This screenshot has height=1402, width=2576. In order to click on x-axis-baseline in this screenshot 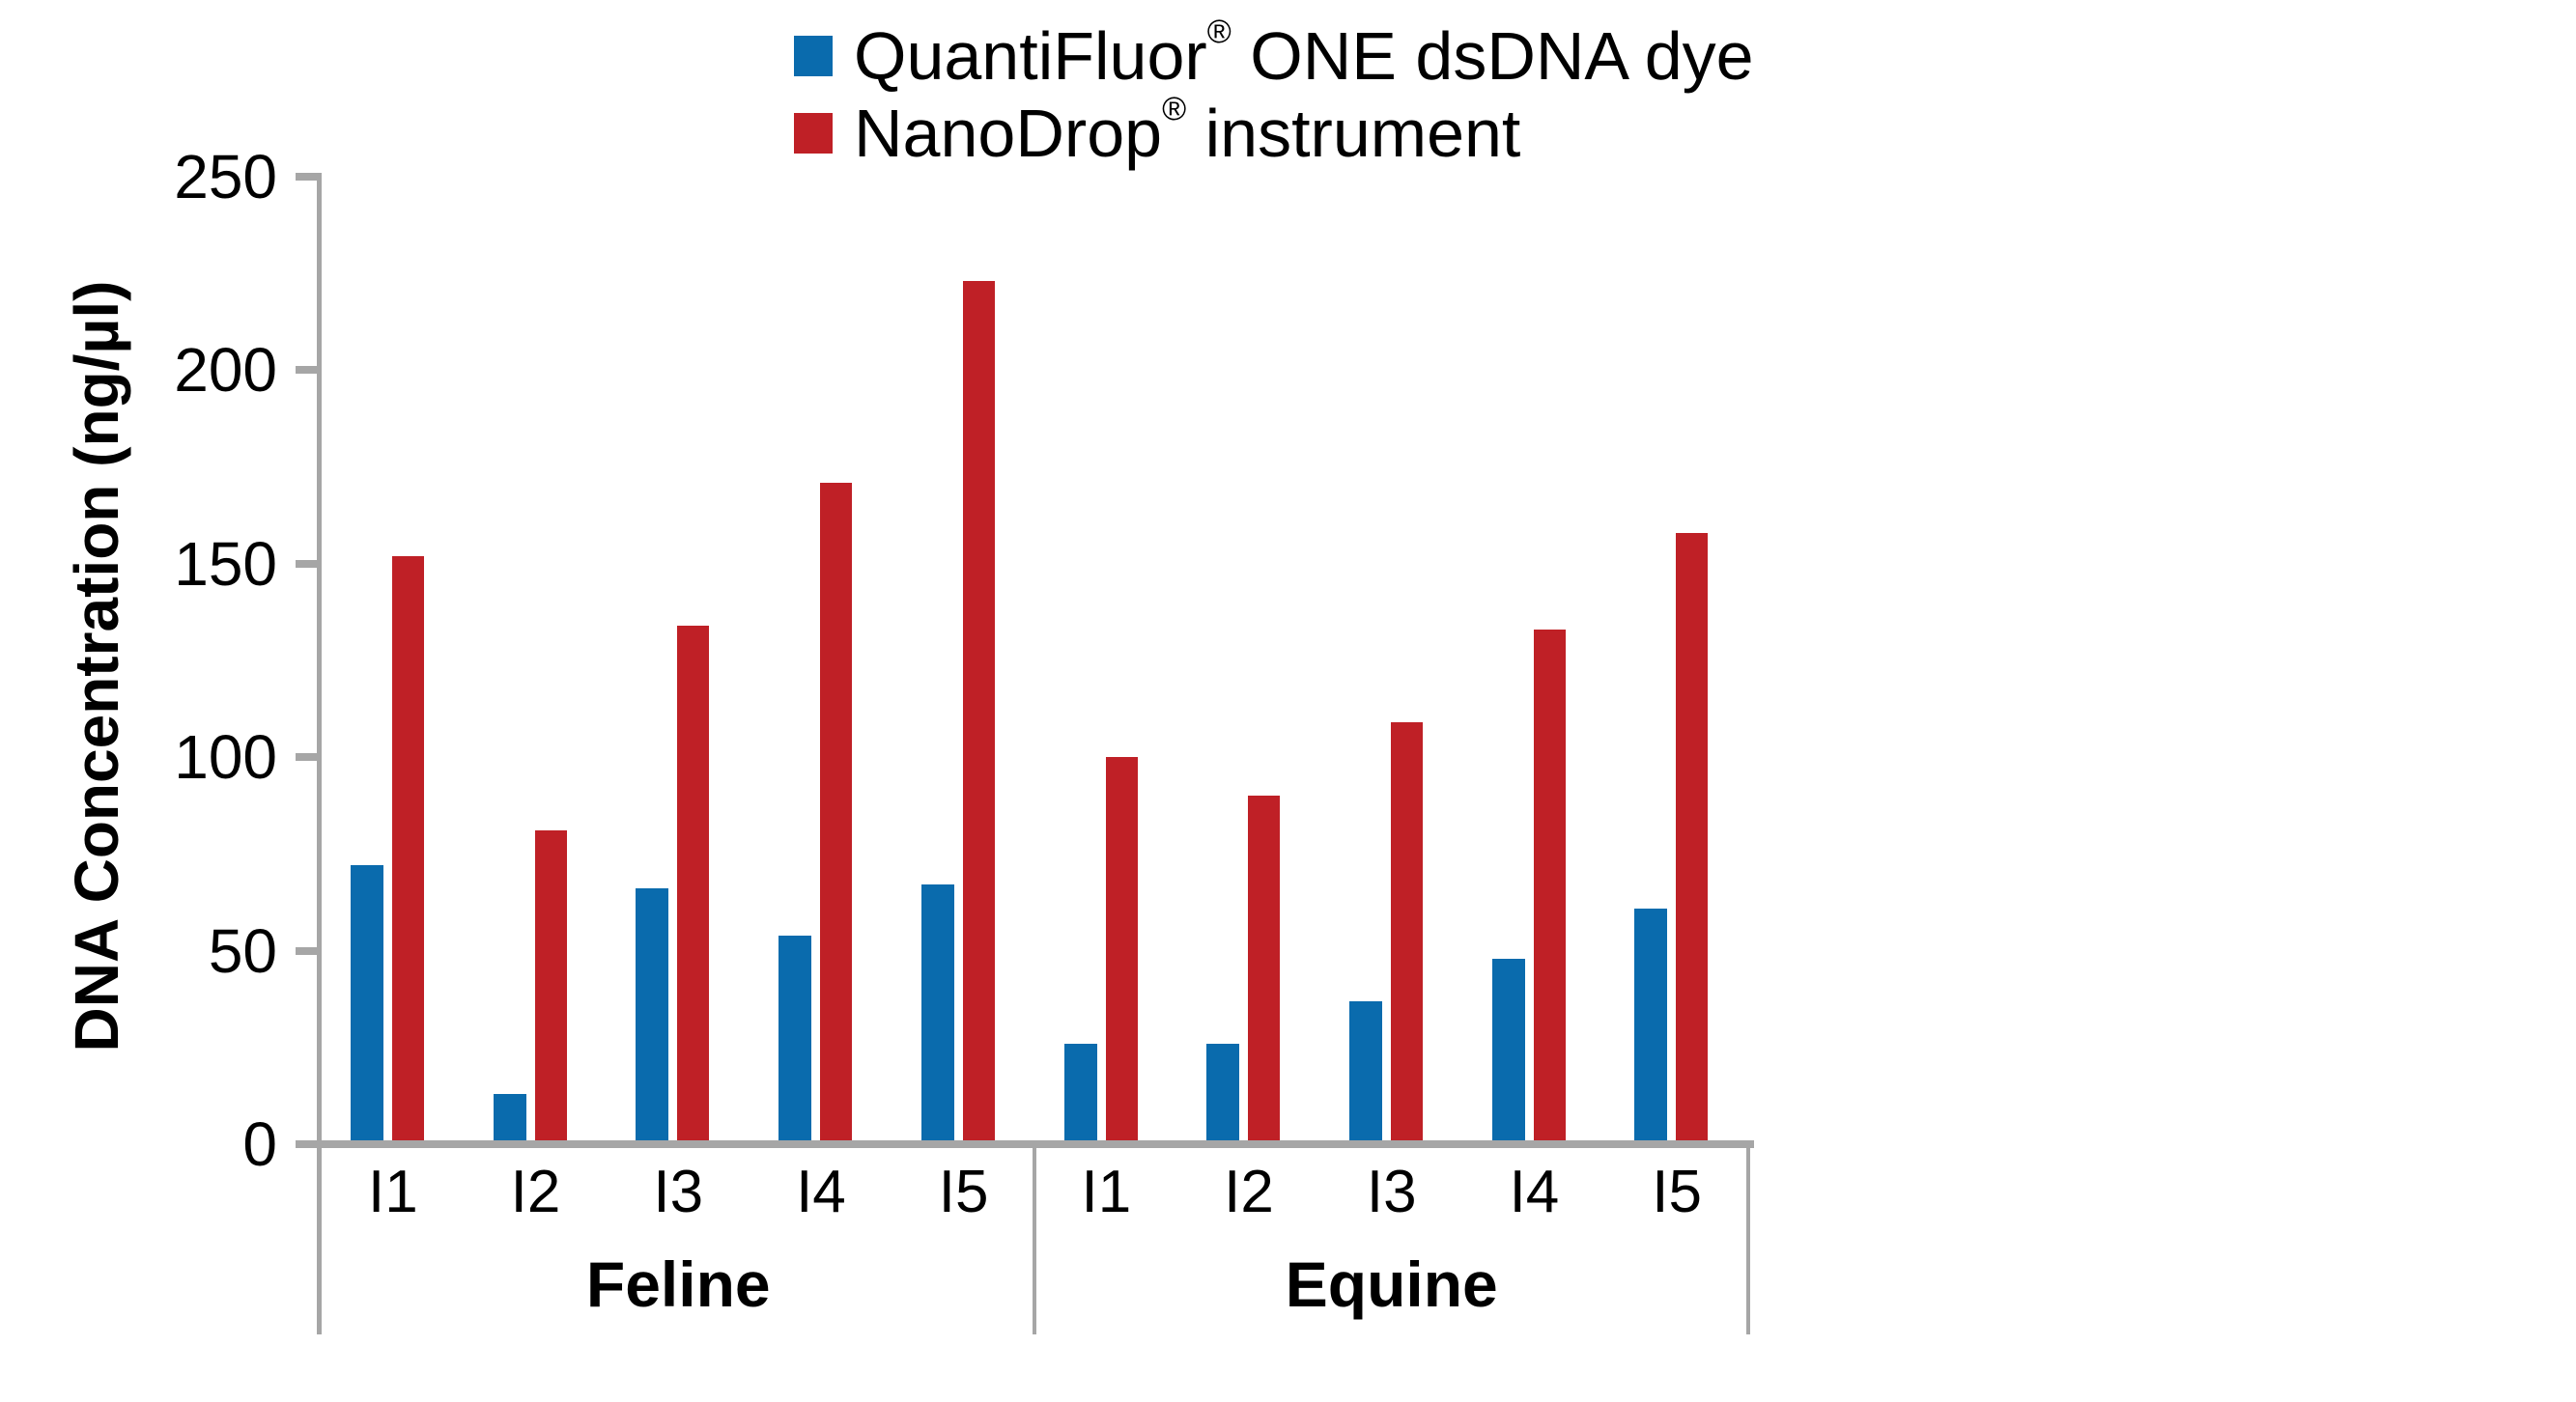, I will do `click(1025, 1144)`.